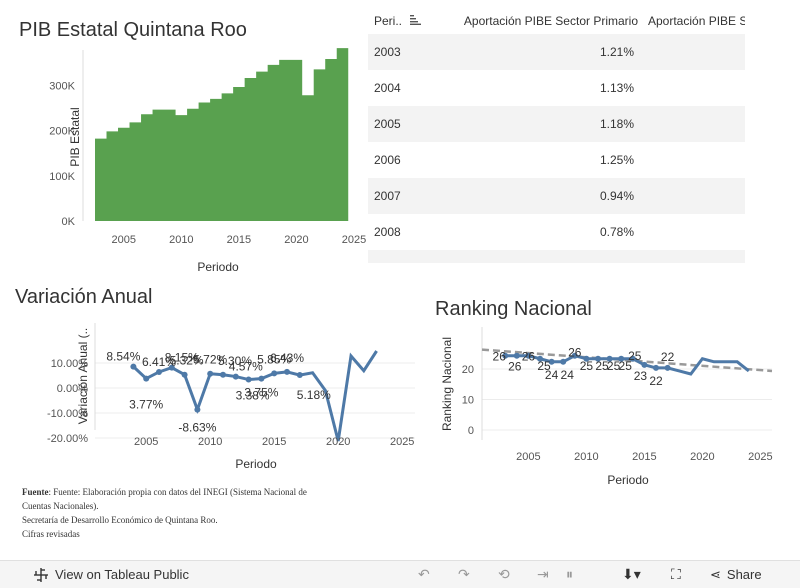 Image resolution: width=800 pixels, height=588 pixels. What do you see at coordinates (504, 574) in the screenshot?
I see `revert-icon: ⟲` at bounding box center [504, 574].